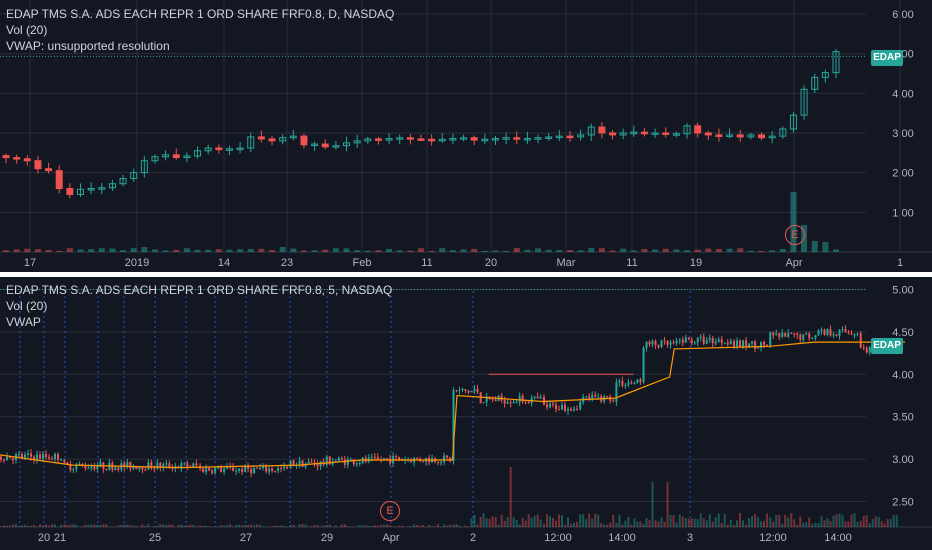 This screenshot has height=550, width=932. What do you see at coordinates (566, 263) in the screenshot?
I see `daily-time-axis-label: Mar` at bounding box center [566, 263].